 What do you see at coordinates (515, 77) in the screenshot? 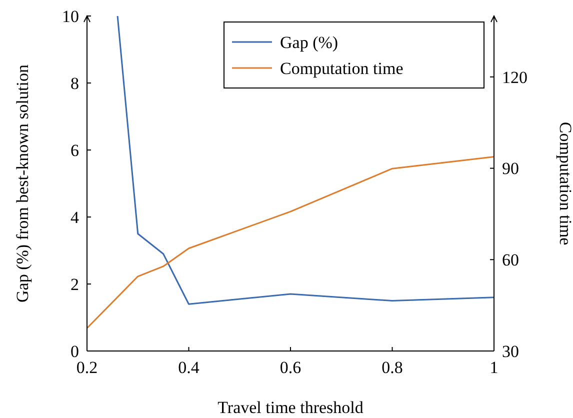
I see `y2-tick-label: 120` at bounding box center [515, 77].